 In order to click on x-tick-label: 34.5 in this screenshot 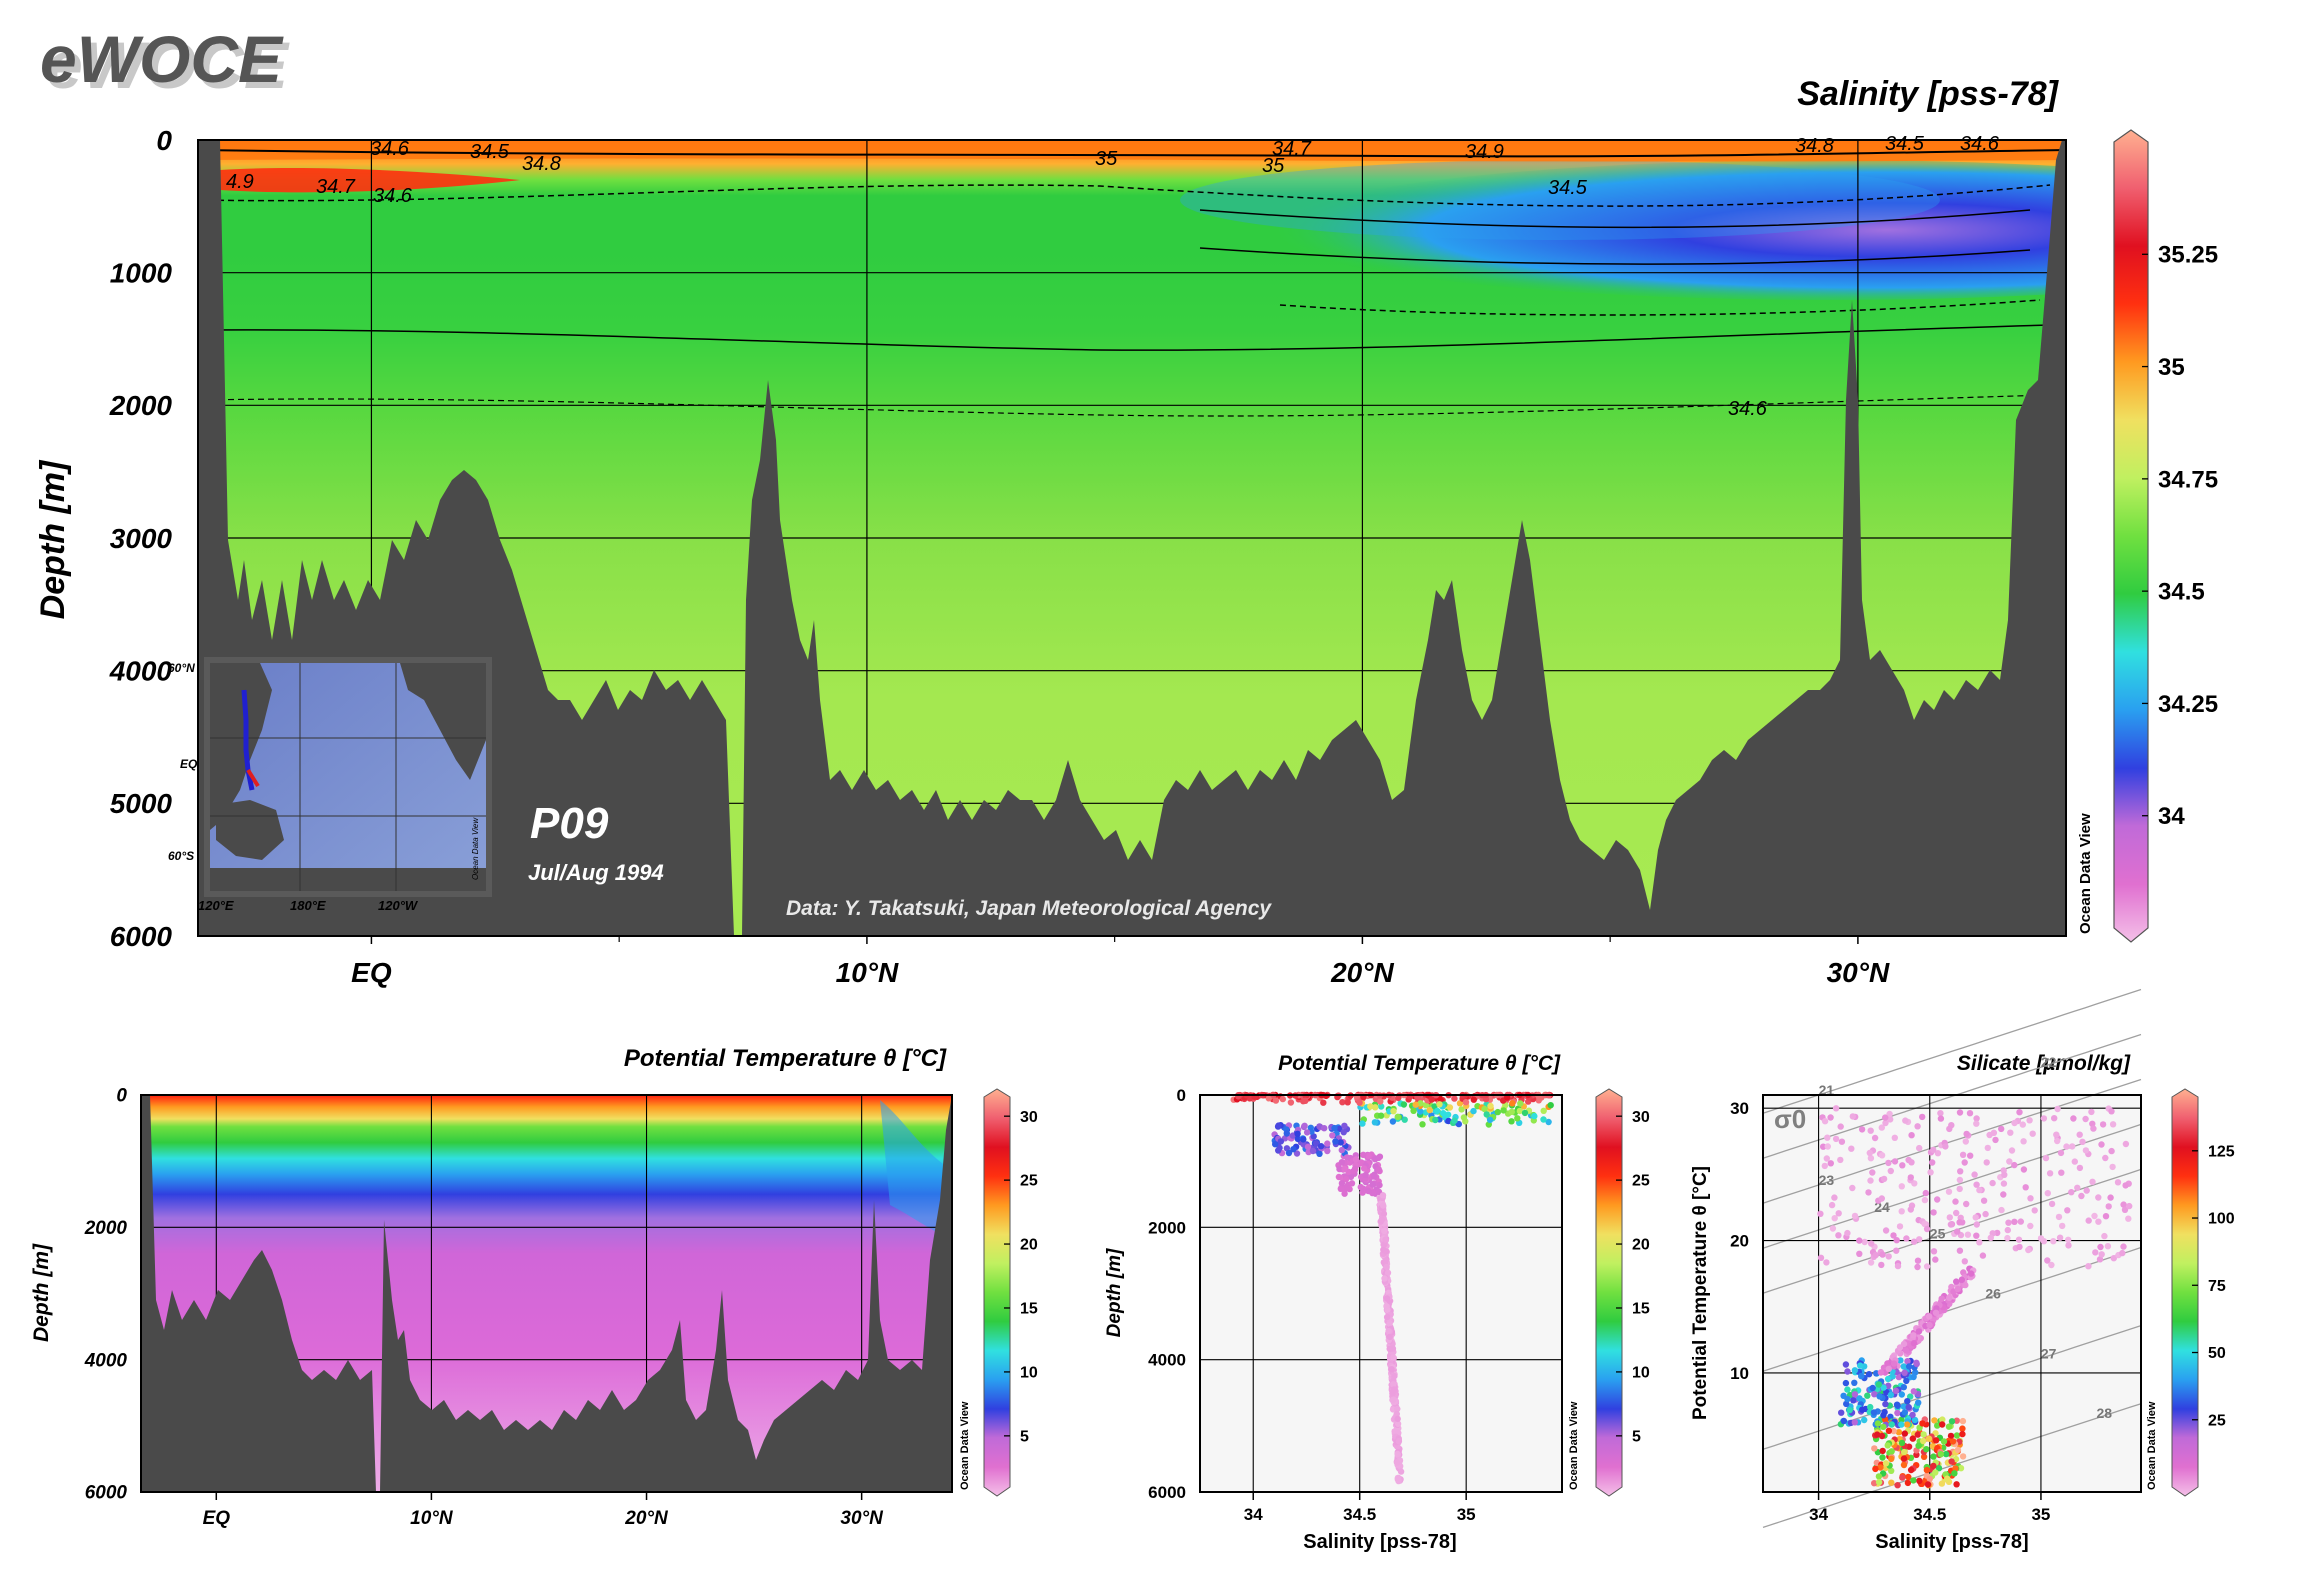, I will do `click(1359, 1514)`.